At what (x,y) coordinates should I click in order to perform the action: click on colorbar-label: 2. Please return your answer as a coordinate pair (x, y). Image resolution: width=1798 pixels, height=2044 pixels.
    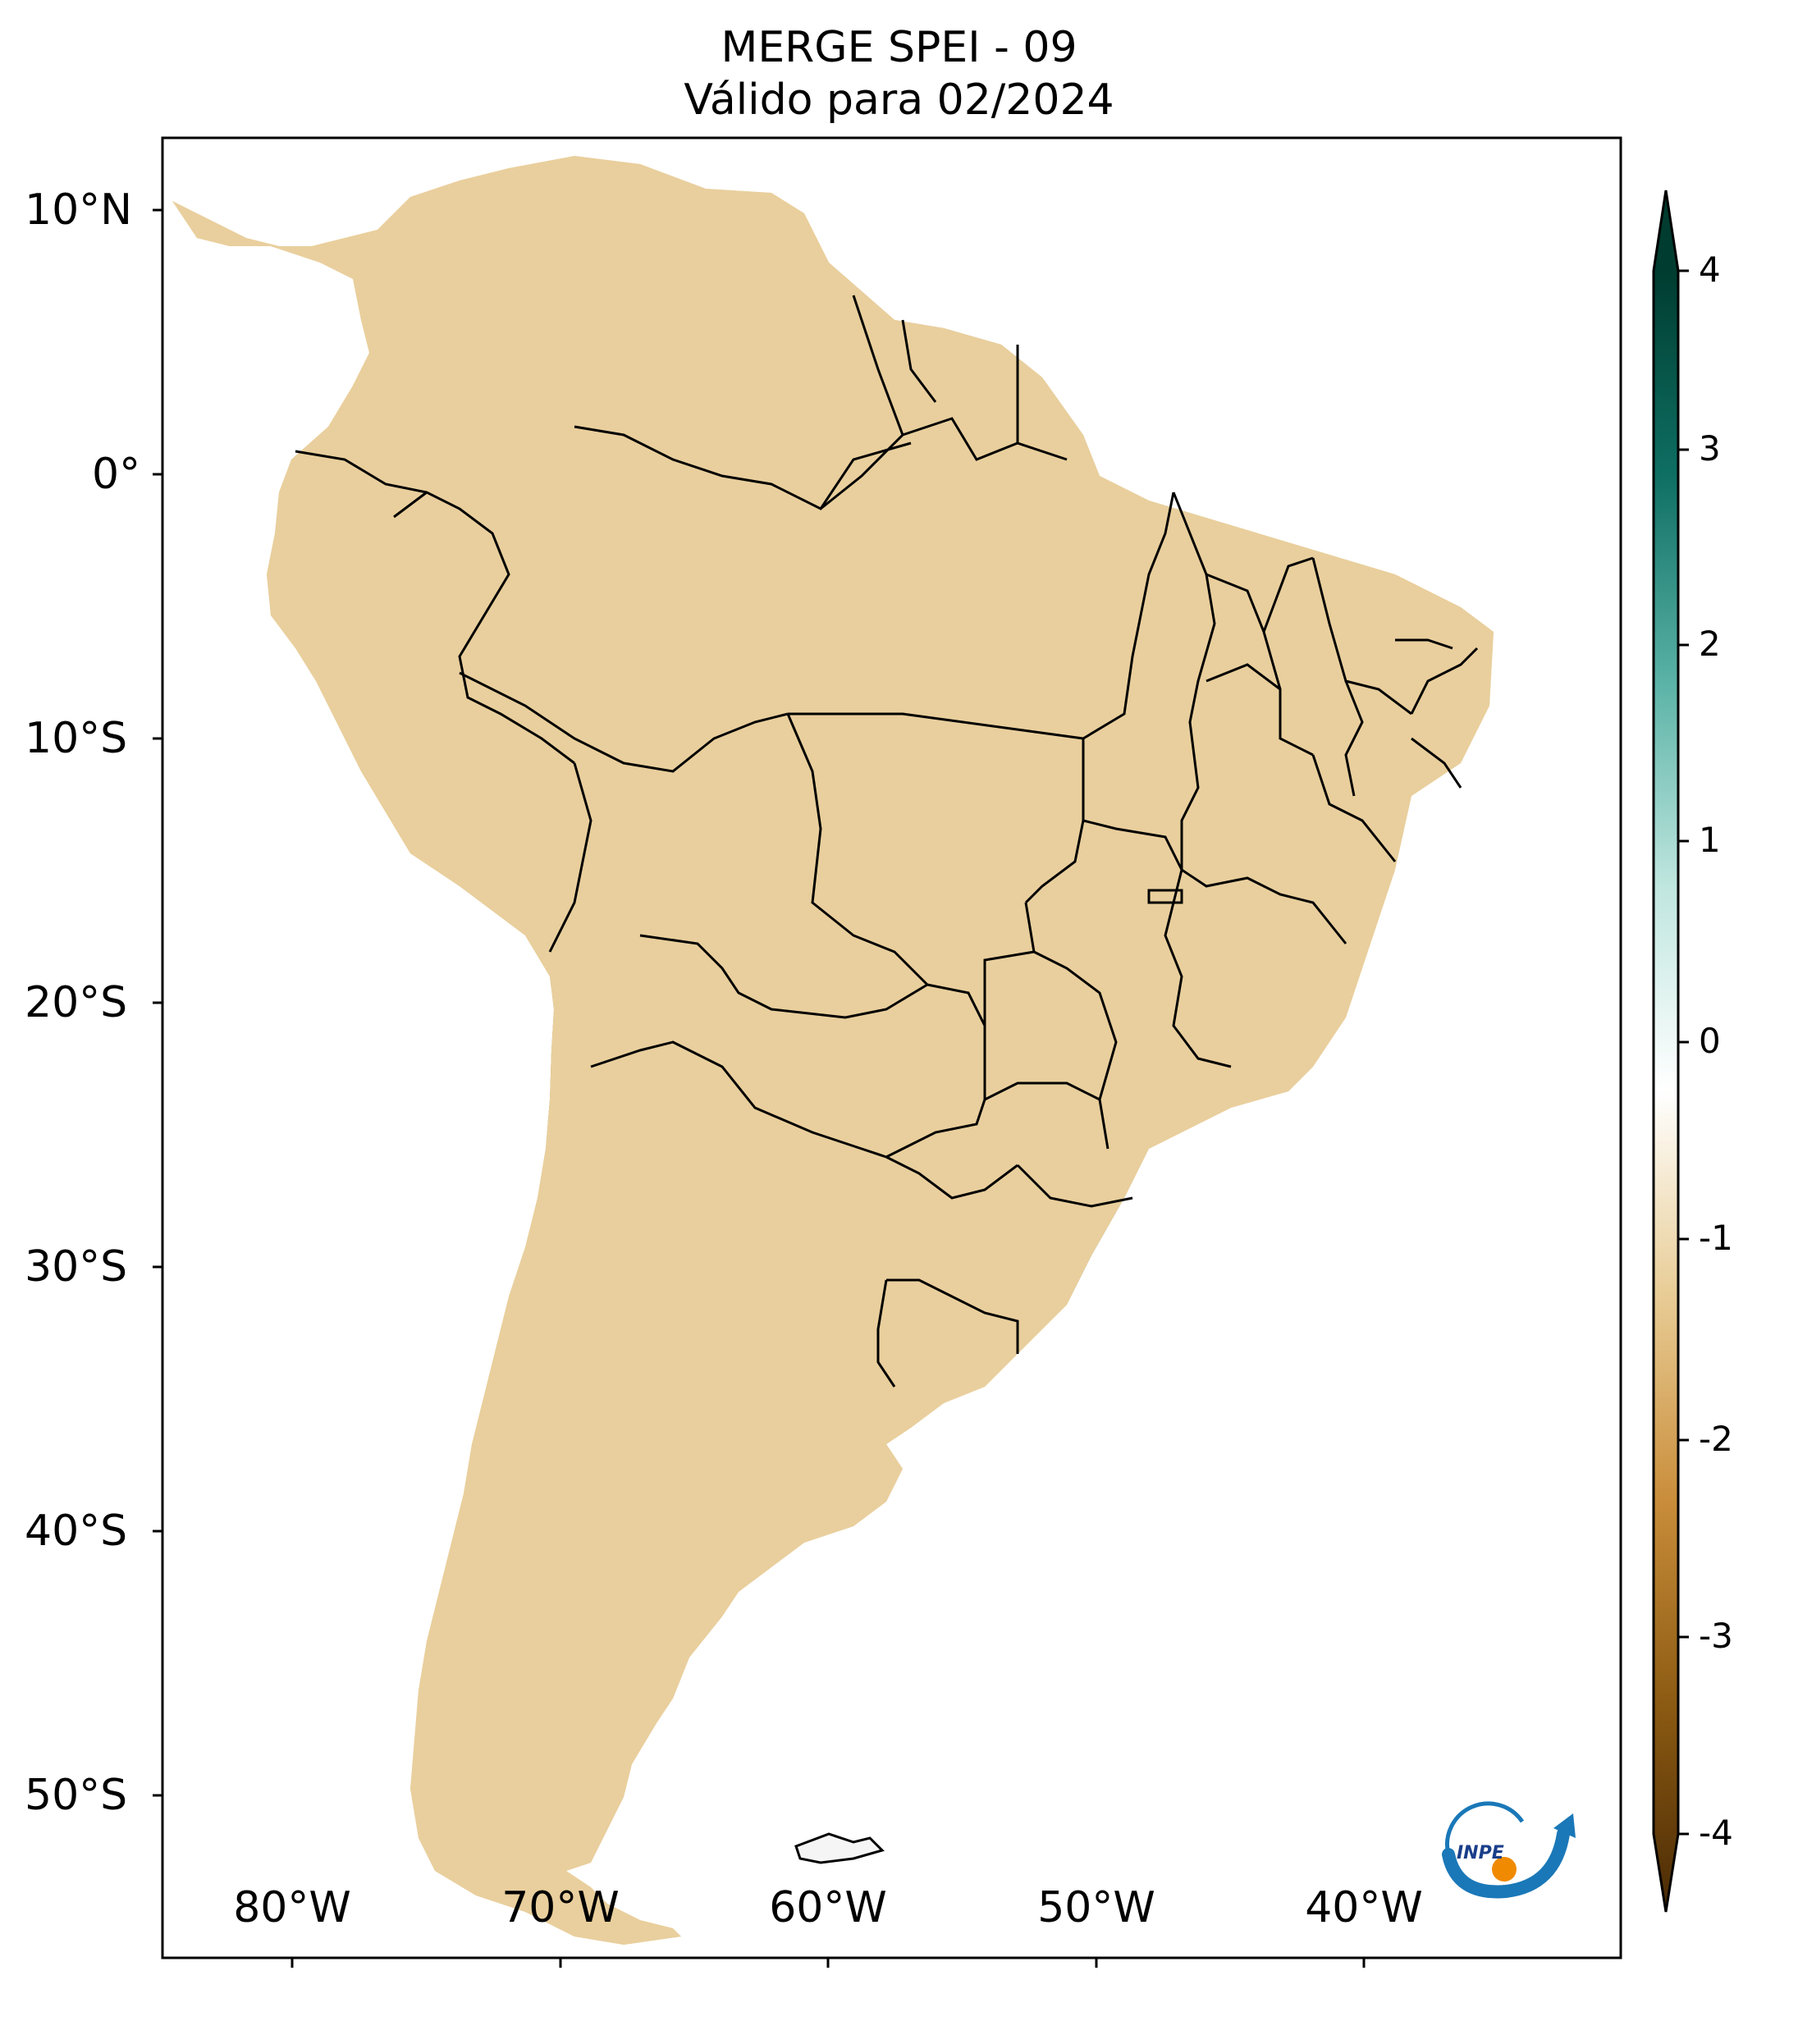
    Looking at the image, I should click on (1710, 644).